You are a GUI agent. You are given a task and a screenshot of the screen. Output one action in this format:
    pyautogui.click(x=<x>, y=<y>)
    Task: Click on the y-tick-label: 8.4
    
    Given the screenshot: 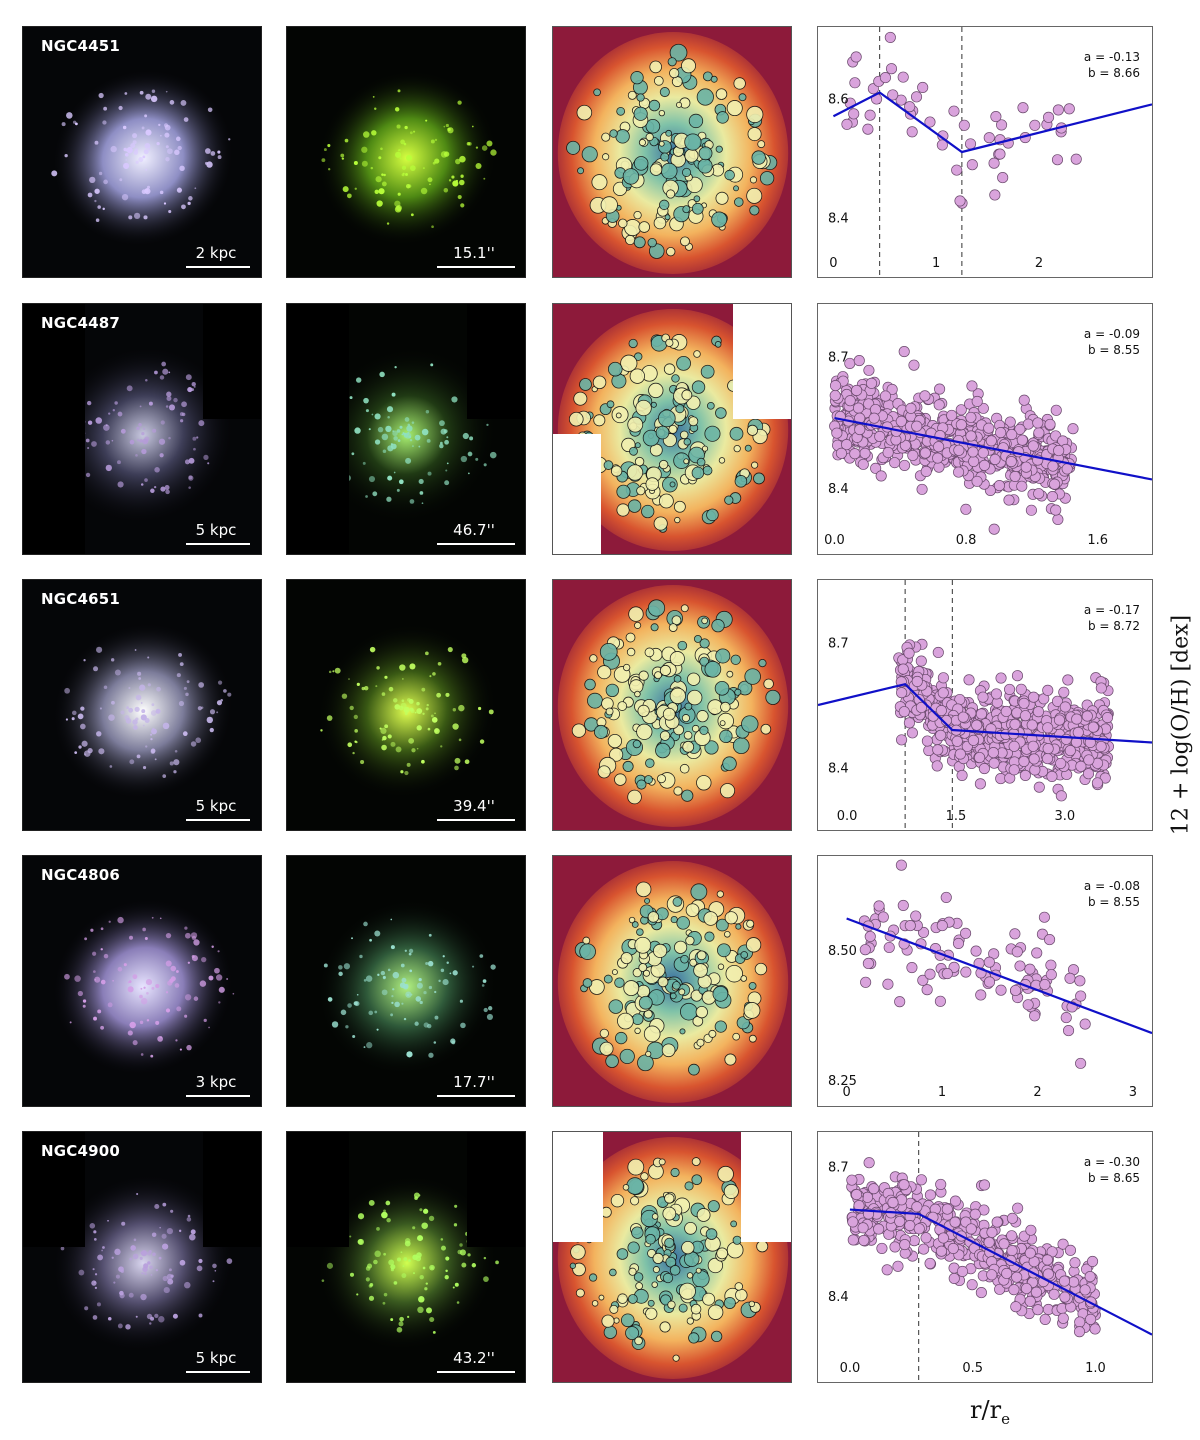 What is the action you would take?
    pyautogui.click(x=838, y=218)
    